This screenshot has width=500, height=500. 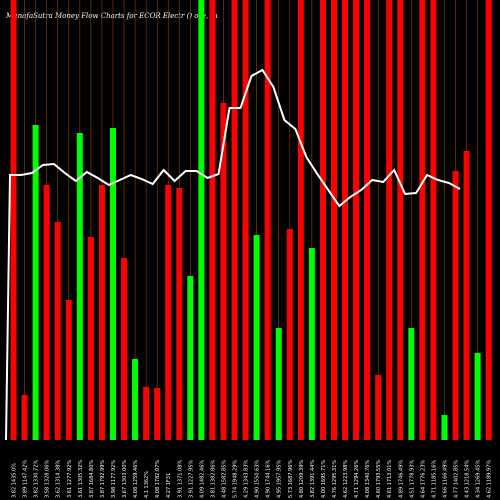 What do you see at coordinates (191, 479) in the screenshot?
I see `tick-label: 3.91 1227.95%` at bounding box center [191, 479].